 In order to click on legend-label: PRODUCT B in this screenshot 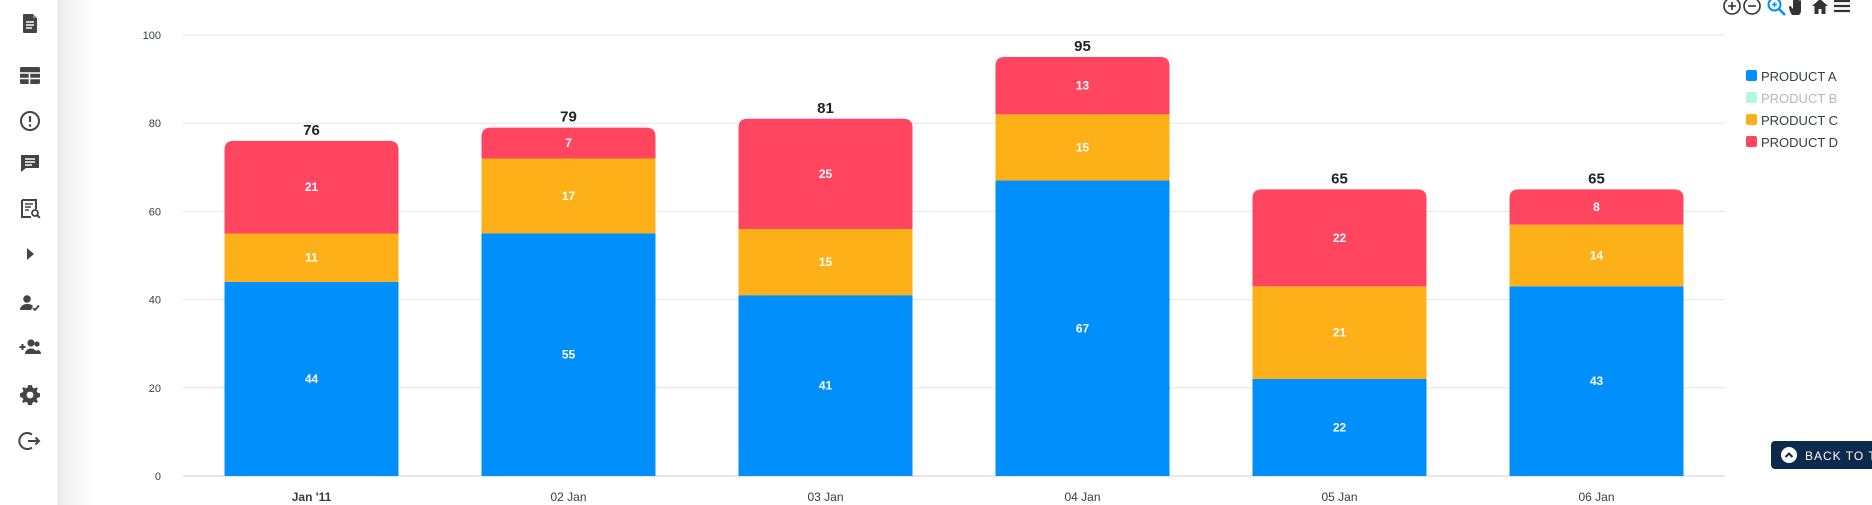, I will do `click(1799, 98)`.